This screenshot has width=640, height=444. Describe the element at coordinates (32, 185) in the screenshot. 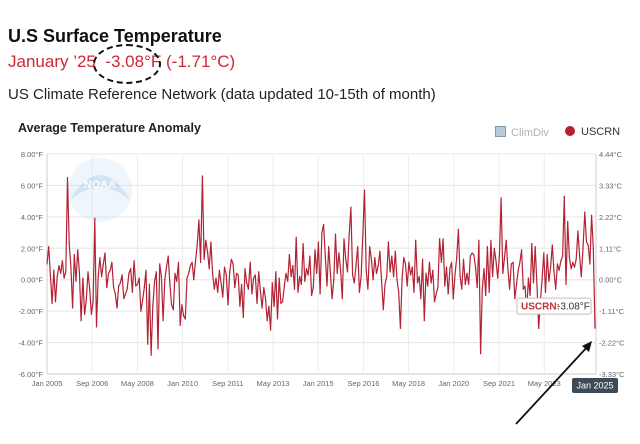

I see `y-tick-label-left: 6.00°F` at that location.